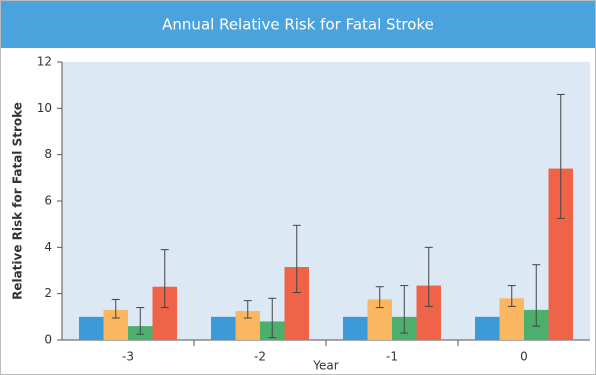  I want to click on x-tick-label: -2, so click(260, 357).